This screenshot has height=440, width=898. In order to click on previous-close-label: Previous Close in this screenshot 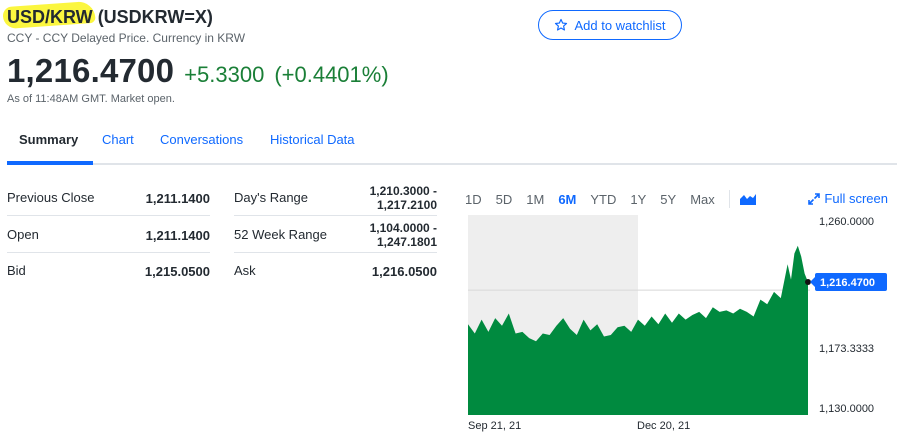, I will do `click(51, 197)`.